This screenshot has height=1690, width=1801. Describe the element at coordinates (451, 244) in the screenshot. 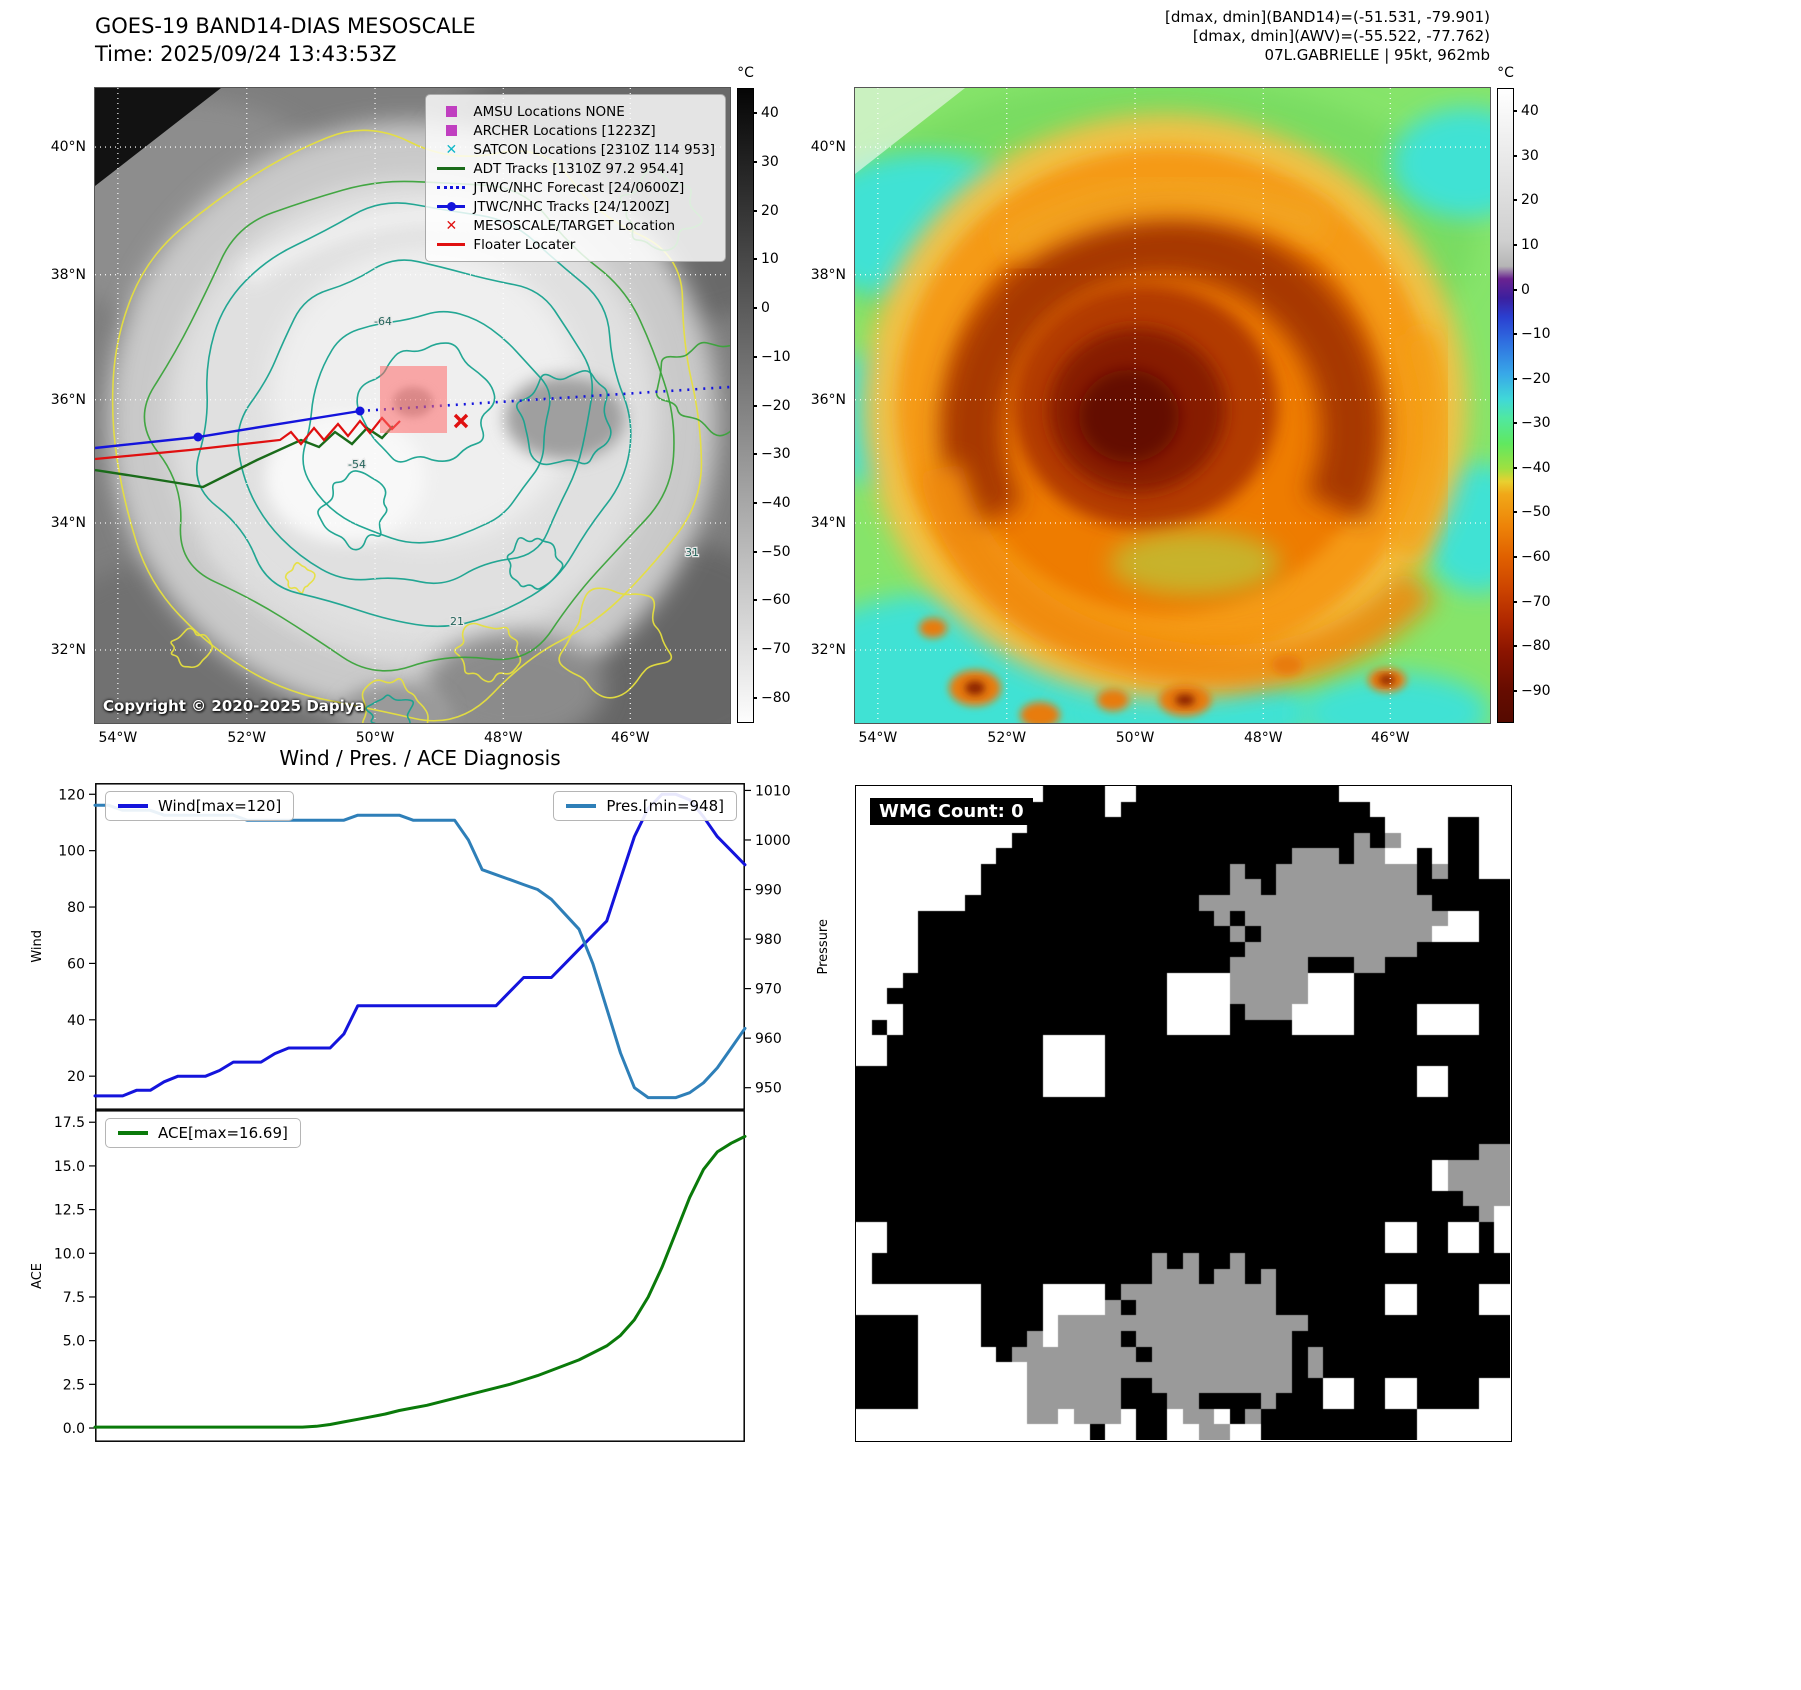

I see `line-legend-icon` at that location.